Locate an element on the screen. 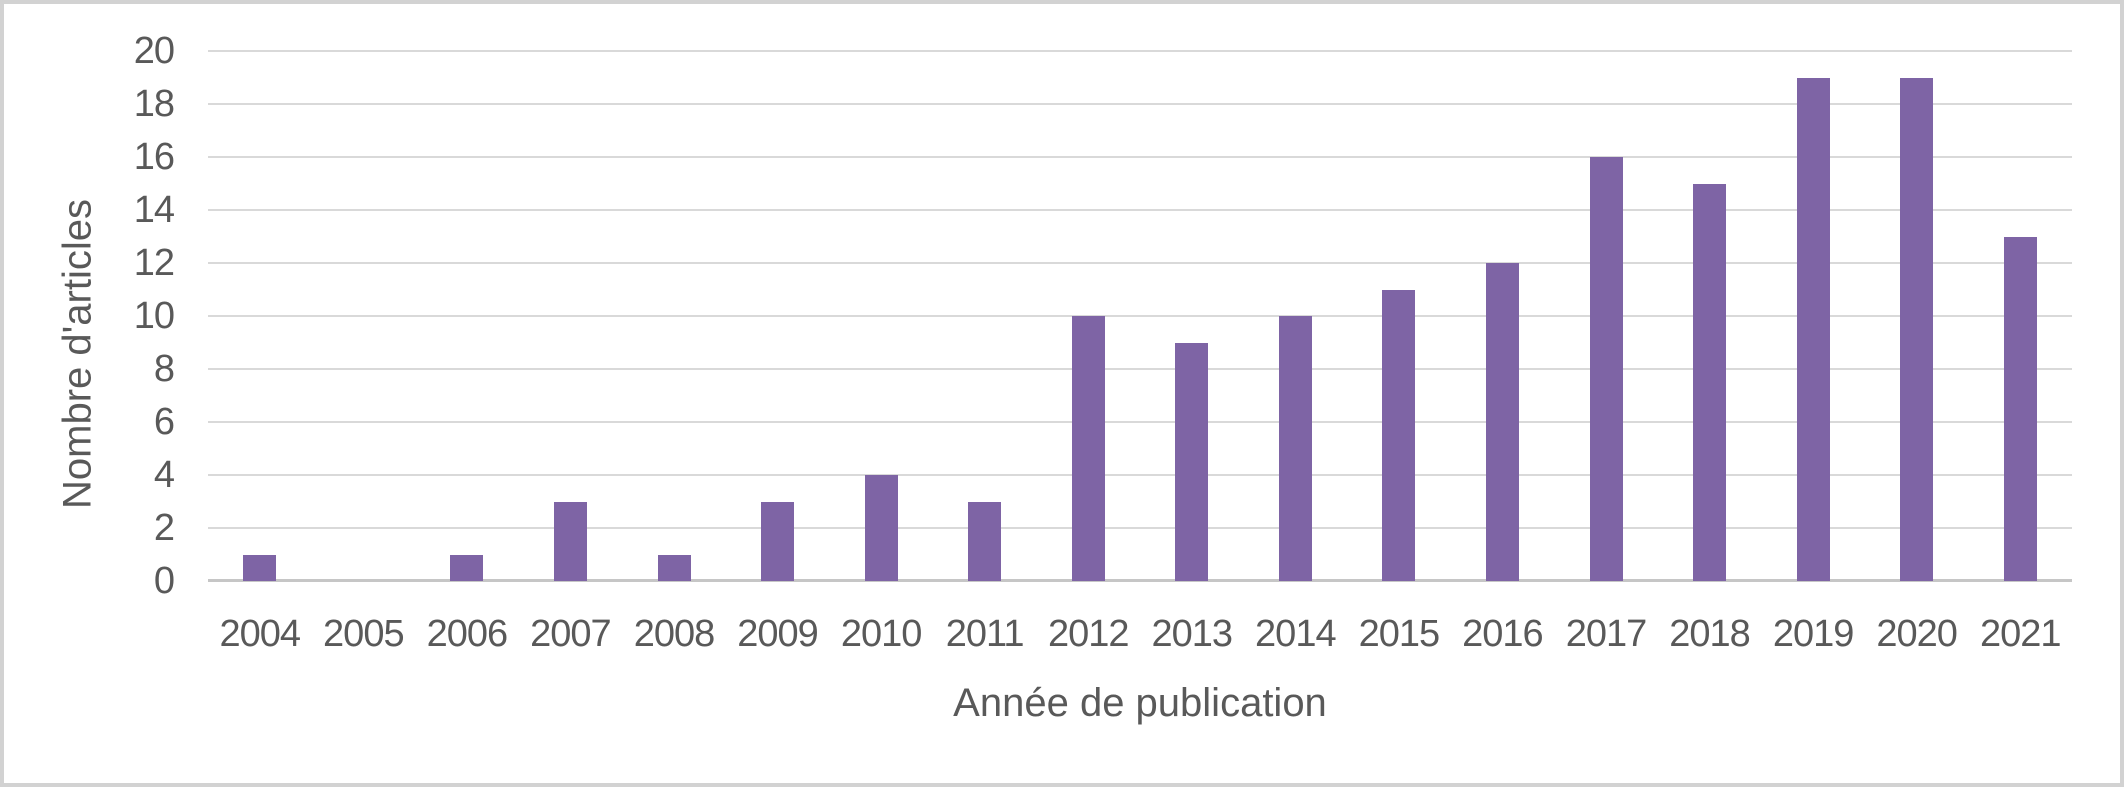 The image size is (2124, 787). x-tick-label-2006: 2006 is located at coordinates (467, 634).